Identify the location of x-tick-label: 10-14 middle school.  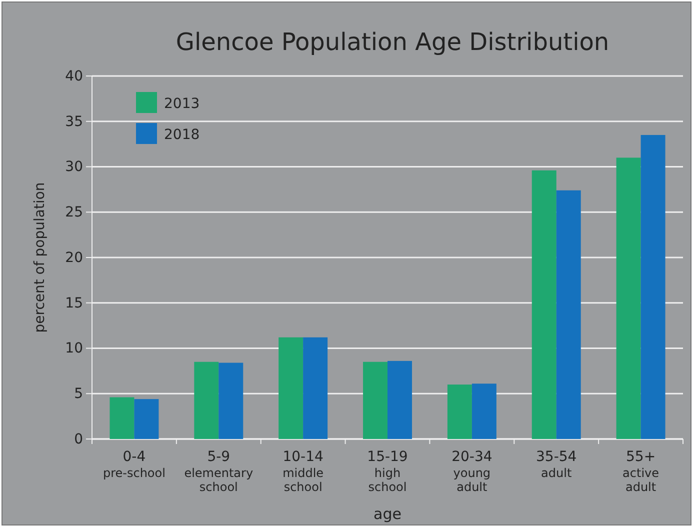
(303, 471).